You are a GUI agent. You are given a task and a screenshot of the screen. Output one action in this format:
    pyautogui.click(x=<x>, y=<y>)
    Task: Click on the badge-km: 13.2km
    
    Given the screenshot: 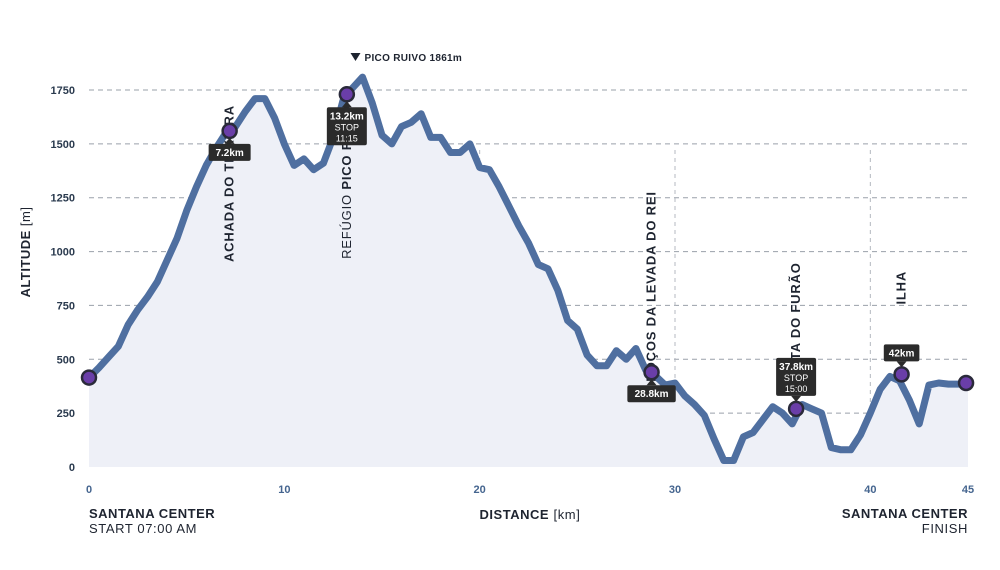 What is the action you would take?
    pyautogui.click(x=347, y=116)
    